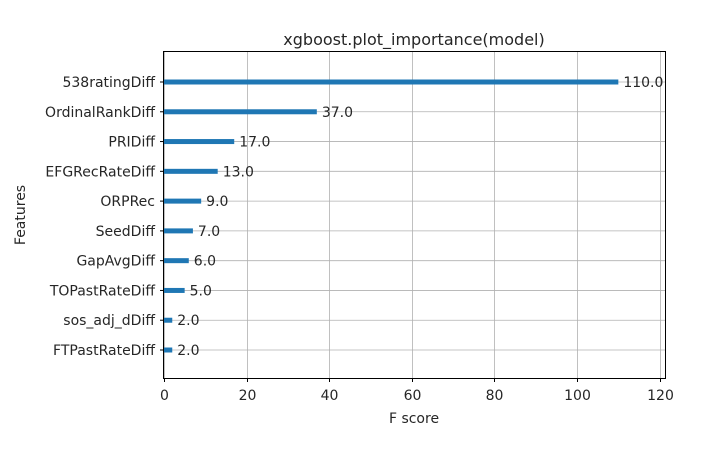  What do you see at coordinates (100, 172) in the screenshot?
I see `y-tick-label: EFGRecRateDiff` at bounding box center [100, 172].